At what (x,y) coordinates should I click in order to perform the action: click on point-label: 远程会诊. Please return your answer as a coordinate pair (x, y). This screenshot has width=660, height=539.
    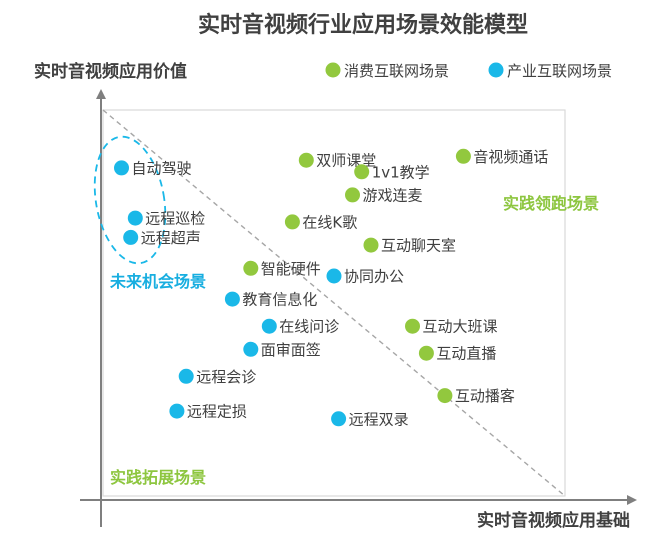
    Looking at the image, I should click on (226, 377).